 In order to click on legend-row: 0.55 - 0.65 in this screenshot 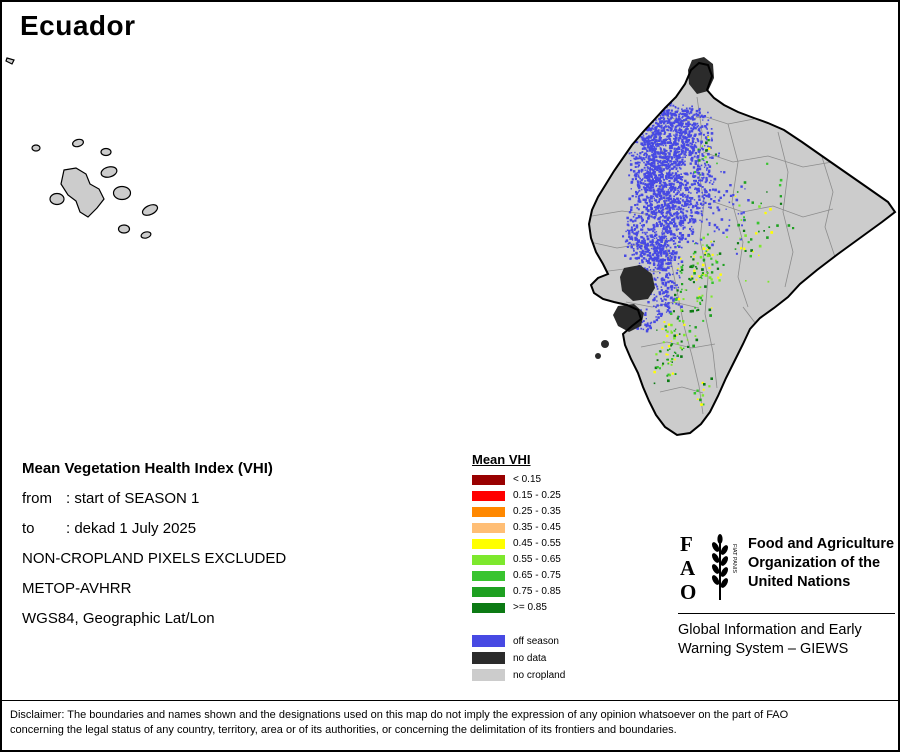, I will do `click(518, 559)`.